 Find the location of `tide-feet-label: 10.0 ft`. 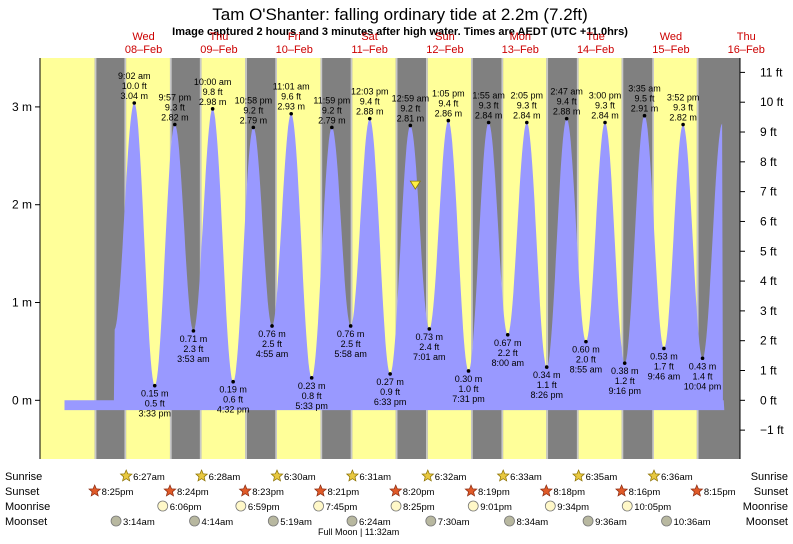

tide-feet-label: 10.0 ft is located at coordinates (135, 86).